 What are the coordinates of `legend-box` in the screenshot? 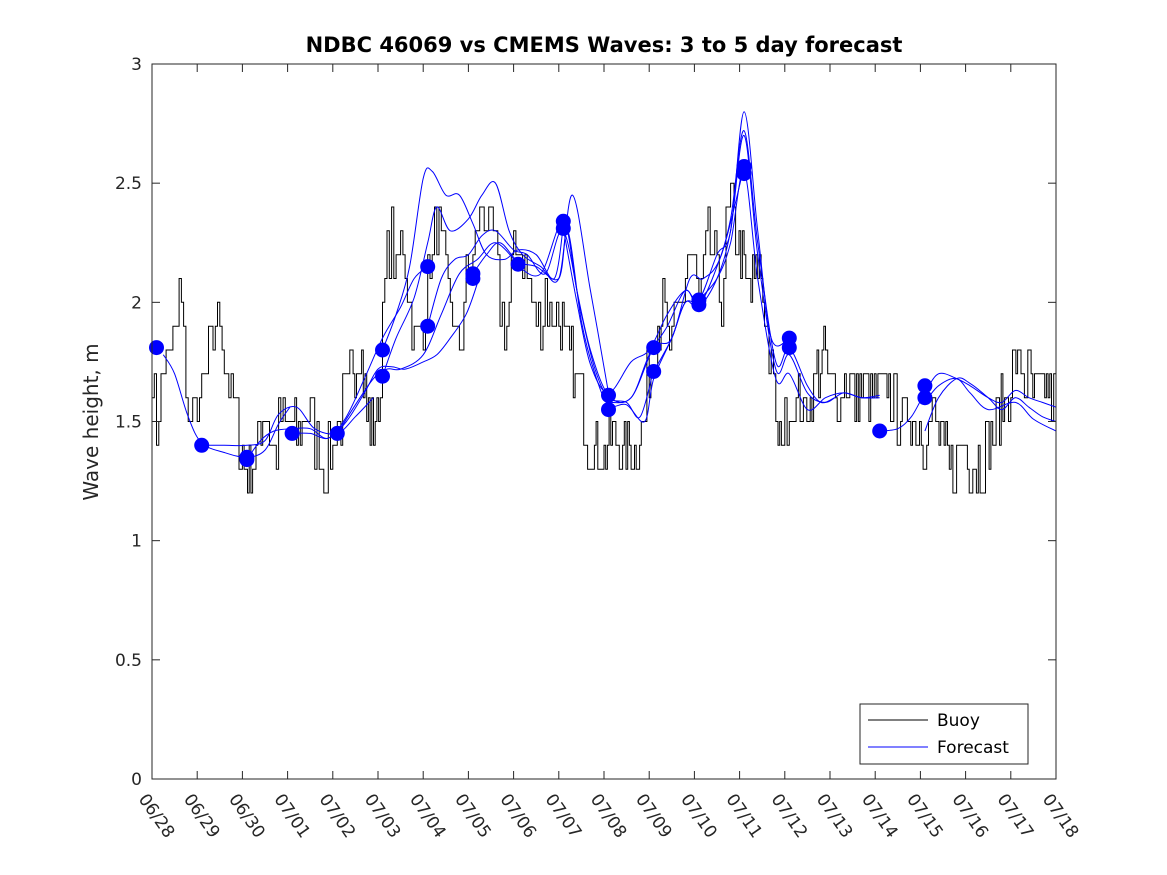 It's located at (944, 734).